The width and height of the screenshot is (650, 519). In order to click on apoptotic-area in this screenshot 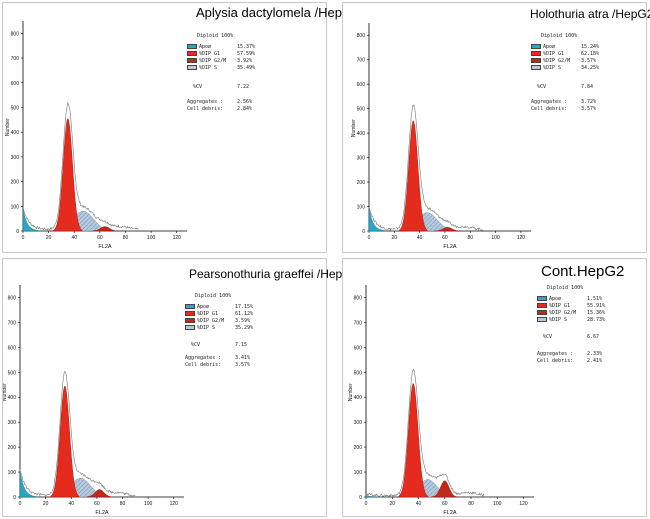, I will do `click(376, 219)`.